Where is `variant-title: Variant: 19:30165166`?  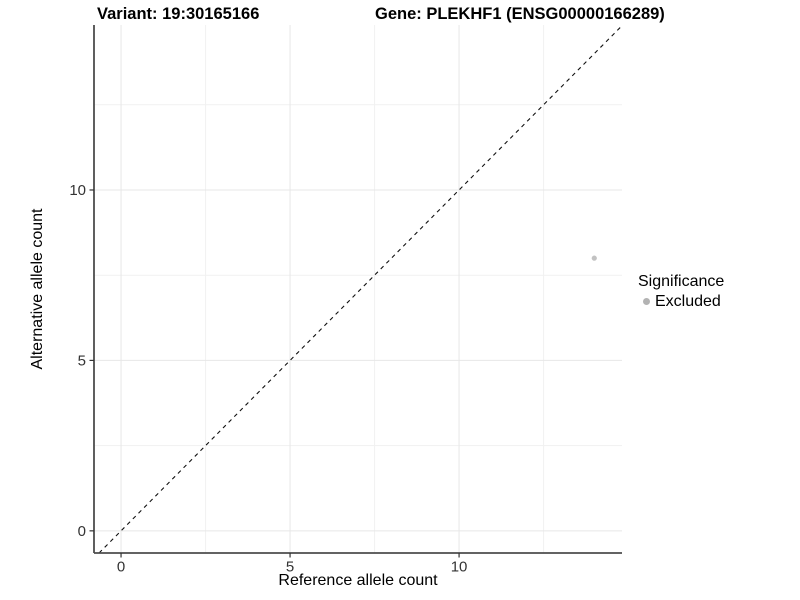
variant-title: Variant: 19:30165166 is located at coordinates (178, 14).